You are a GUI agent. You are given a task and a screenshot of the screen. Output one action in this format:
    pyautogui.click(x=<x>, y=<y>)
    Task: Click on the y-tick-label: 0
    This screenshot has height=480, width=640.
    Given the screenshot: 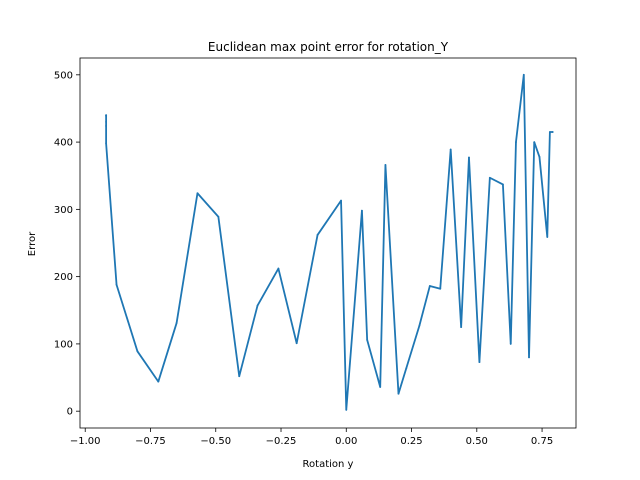 What is the action you would take?
    pyautogui.click(x=70, y=412)
    